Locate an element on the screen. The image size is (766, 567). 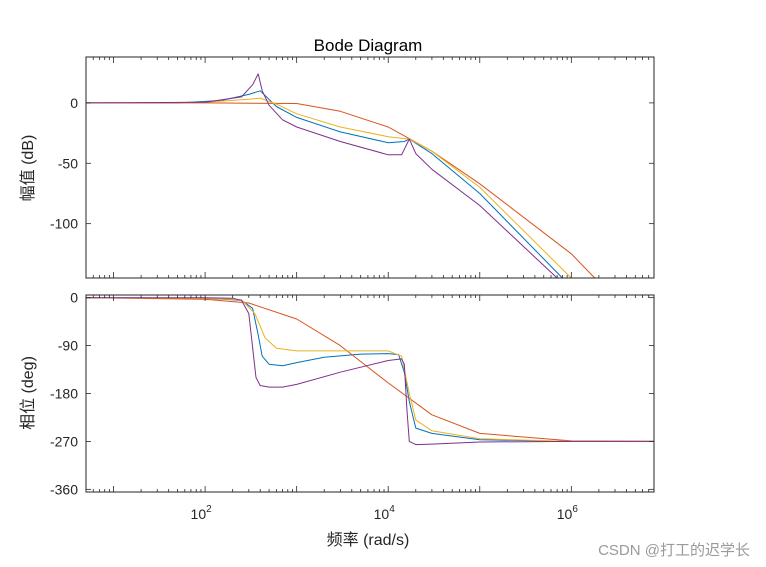
magnitude-ylabel: 幅值 (dB) is located at coordinates (28, 168).